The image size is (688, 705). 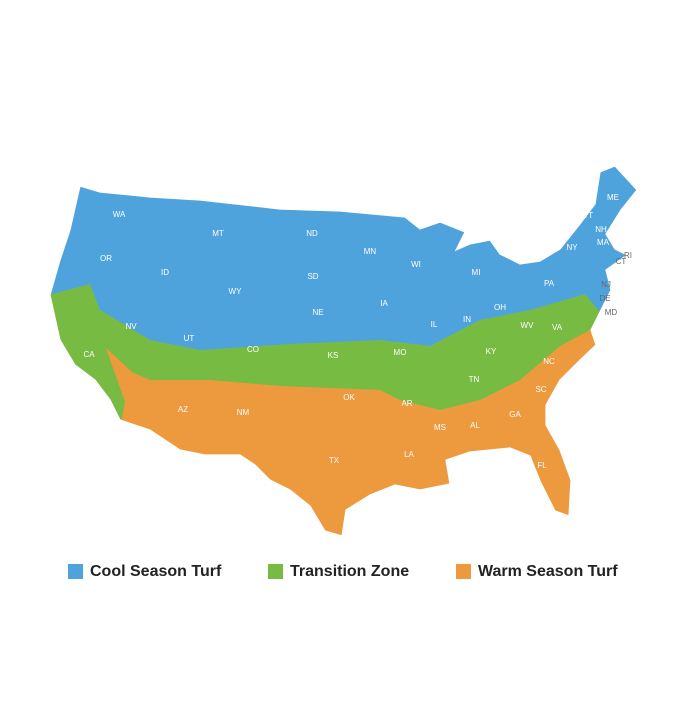 I want to click on state-label: AL, so click(x=475, y=425).